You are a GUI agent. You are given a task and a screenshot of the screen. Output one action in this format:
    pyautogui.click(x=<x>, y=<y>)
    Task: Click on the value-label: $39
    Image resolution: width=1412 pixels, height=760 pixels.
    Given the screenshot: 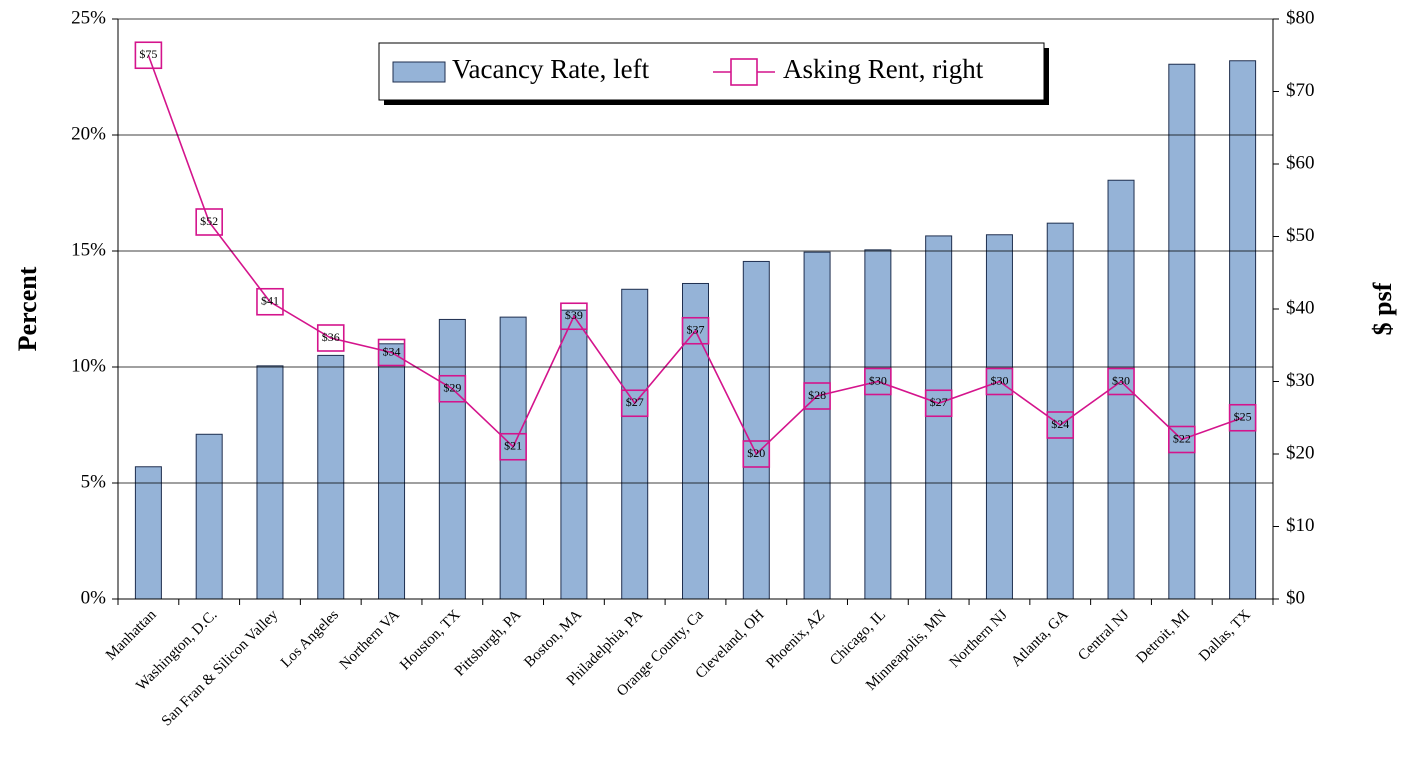 What is the action you would take?
    pyautogui.click(x=574, y=315)
    